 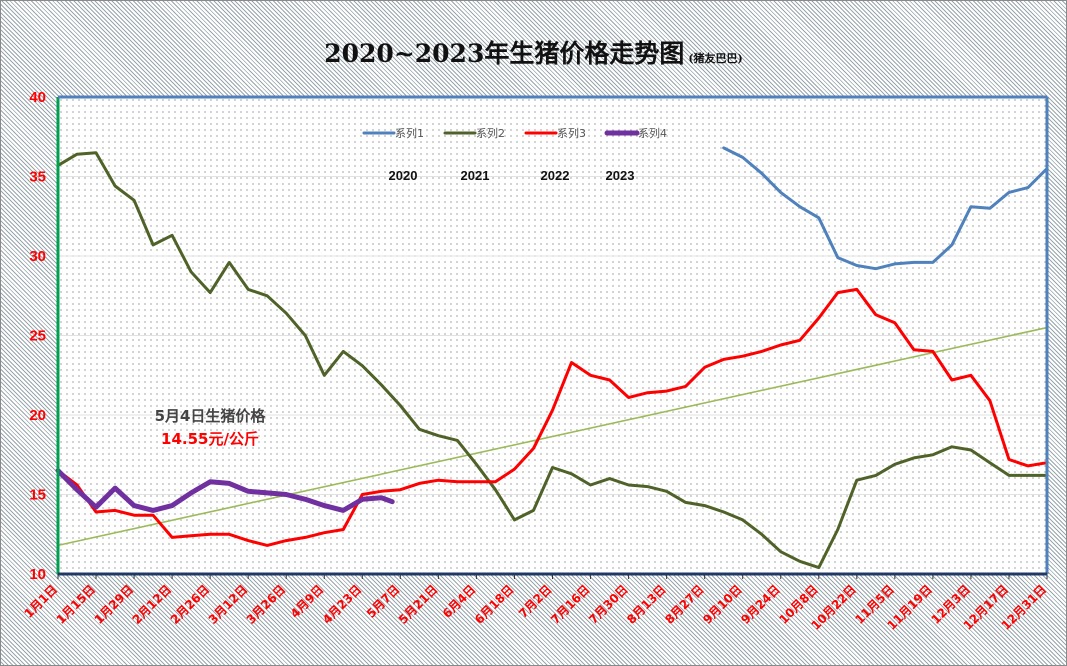 What do you see at coordinates (210, 439) in the screenshot?
I see `annotation-value: 14.55元/公斤` at bounding box center [210, 439].